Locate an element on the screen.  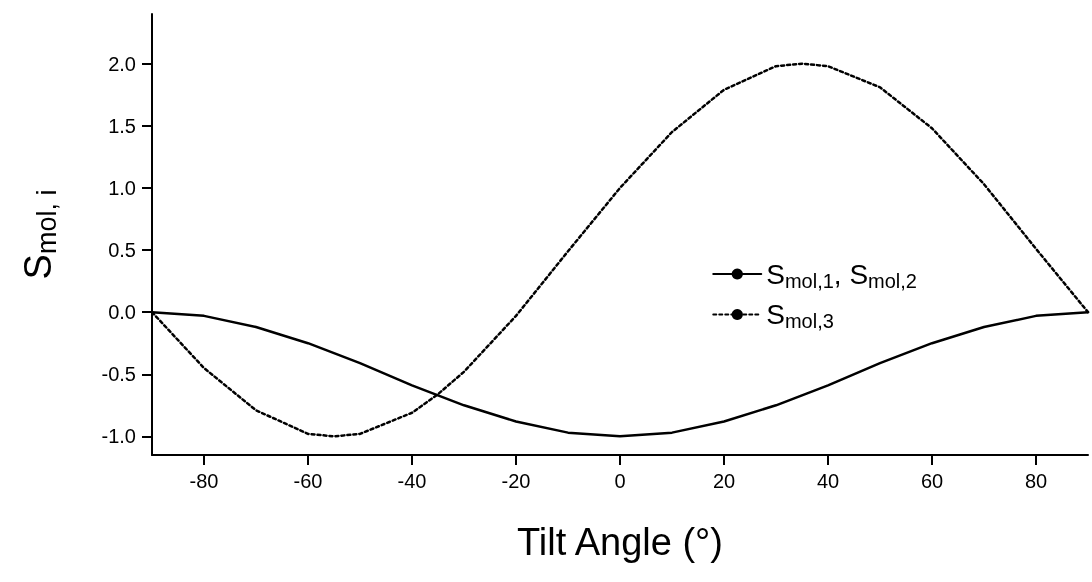
x-tick-label: -40 is located at coordinates (412, 481).